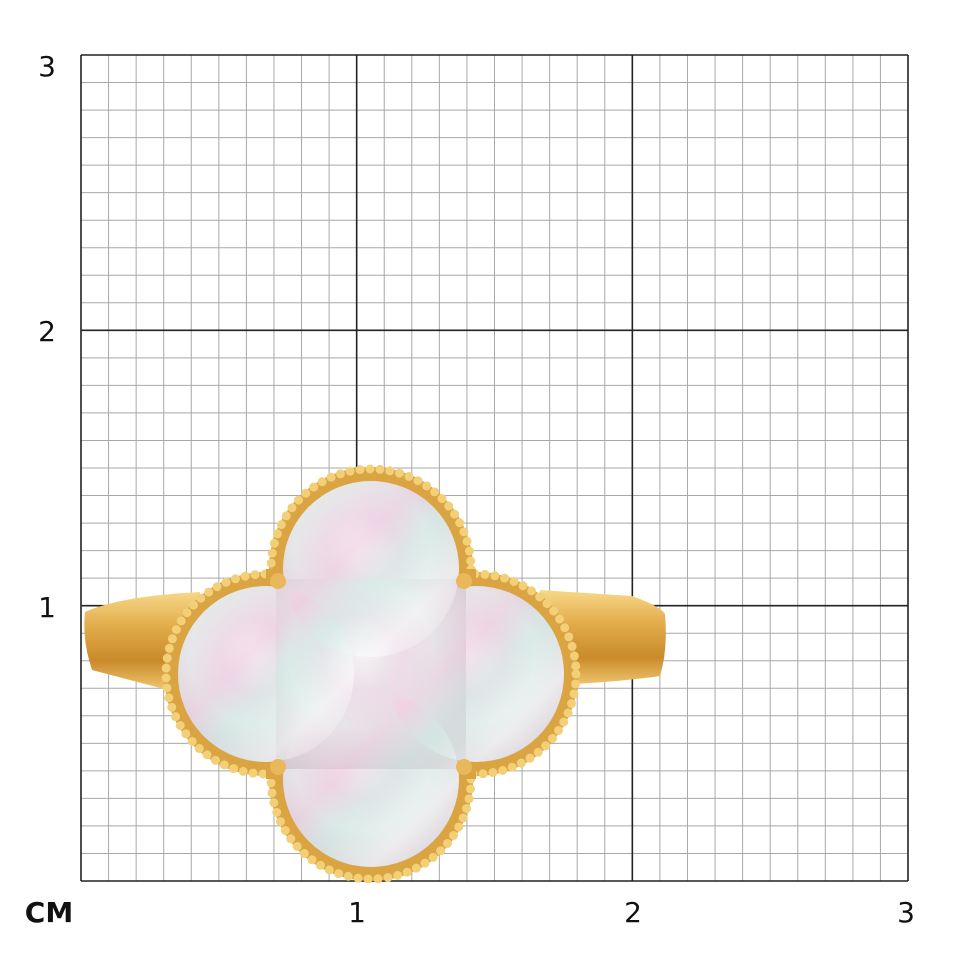 This screenshot has width=970, height=970. I want to click on unit-label: CM, so click(49, 912).